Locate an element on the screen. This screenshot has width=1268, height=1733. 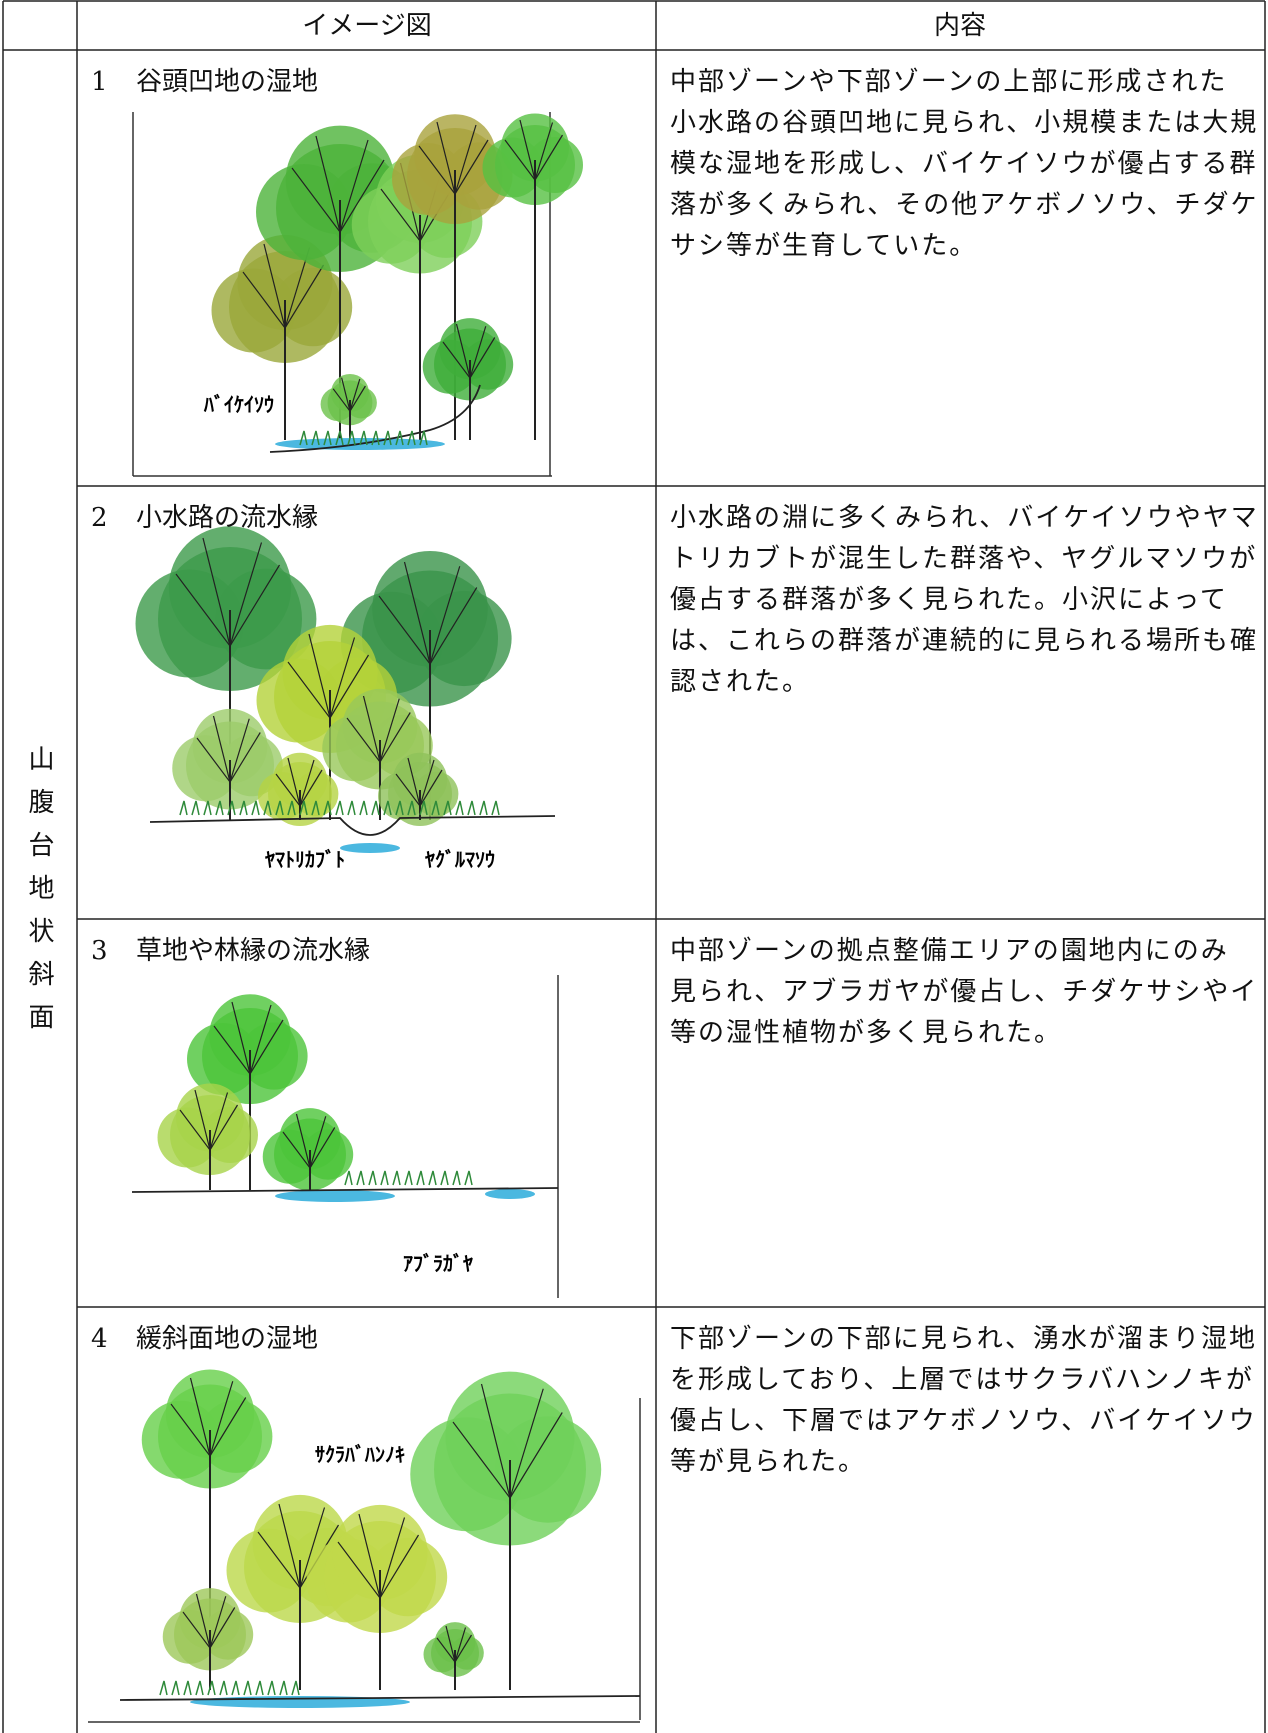
row-title: 小水路の流水縁 is located at coordinates (227, 518).